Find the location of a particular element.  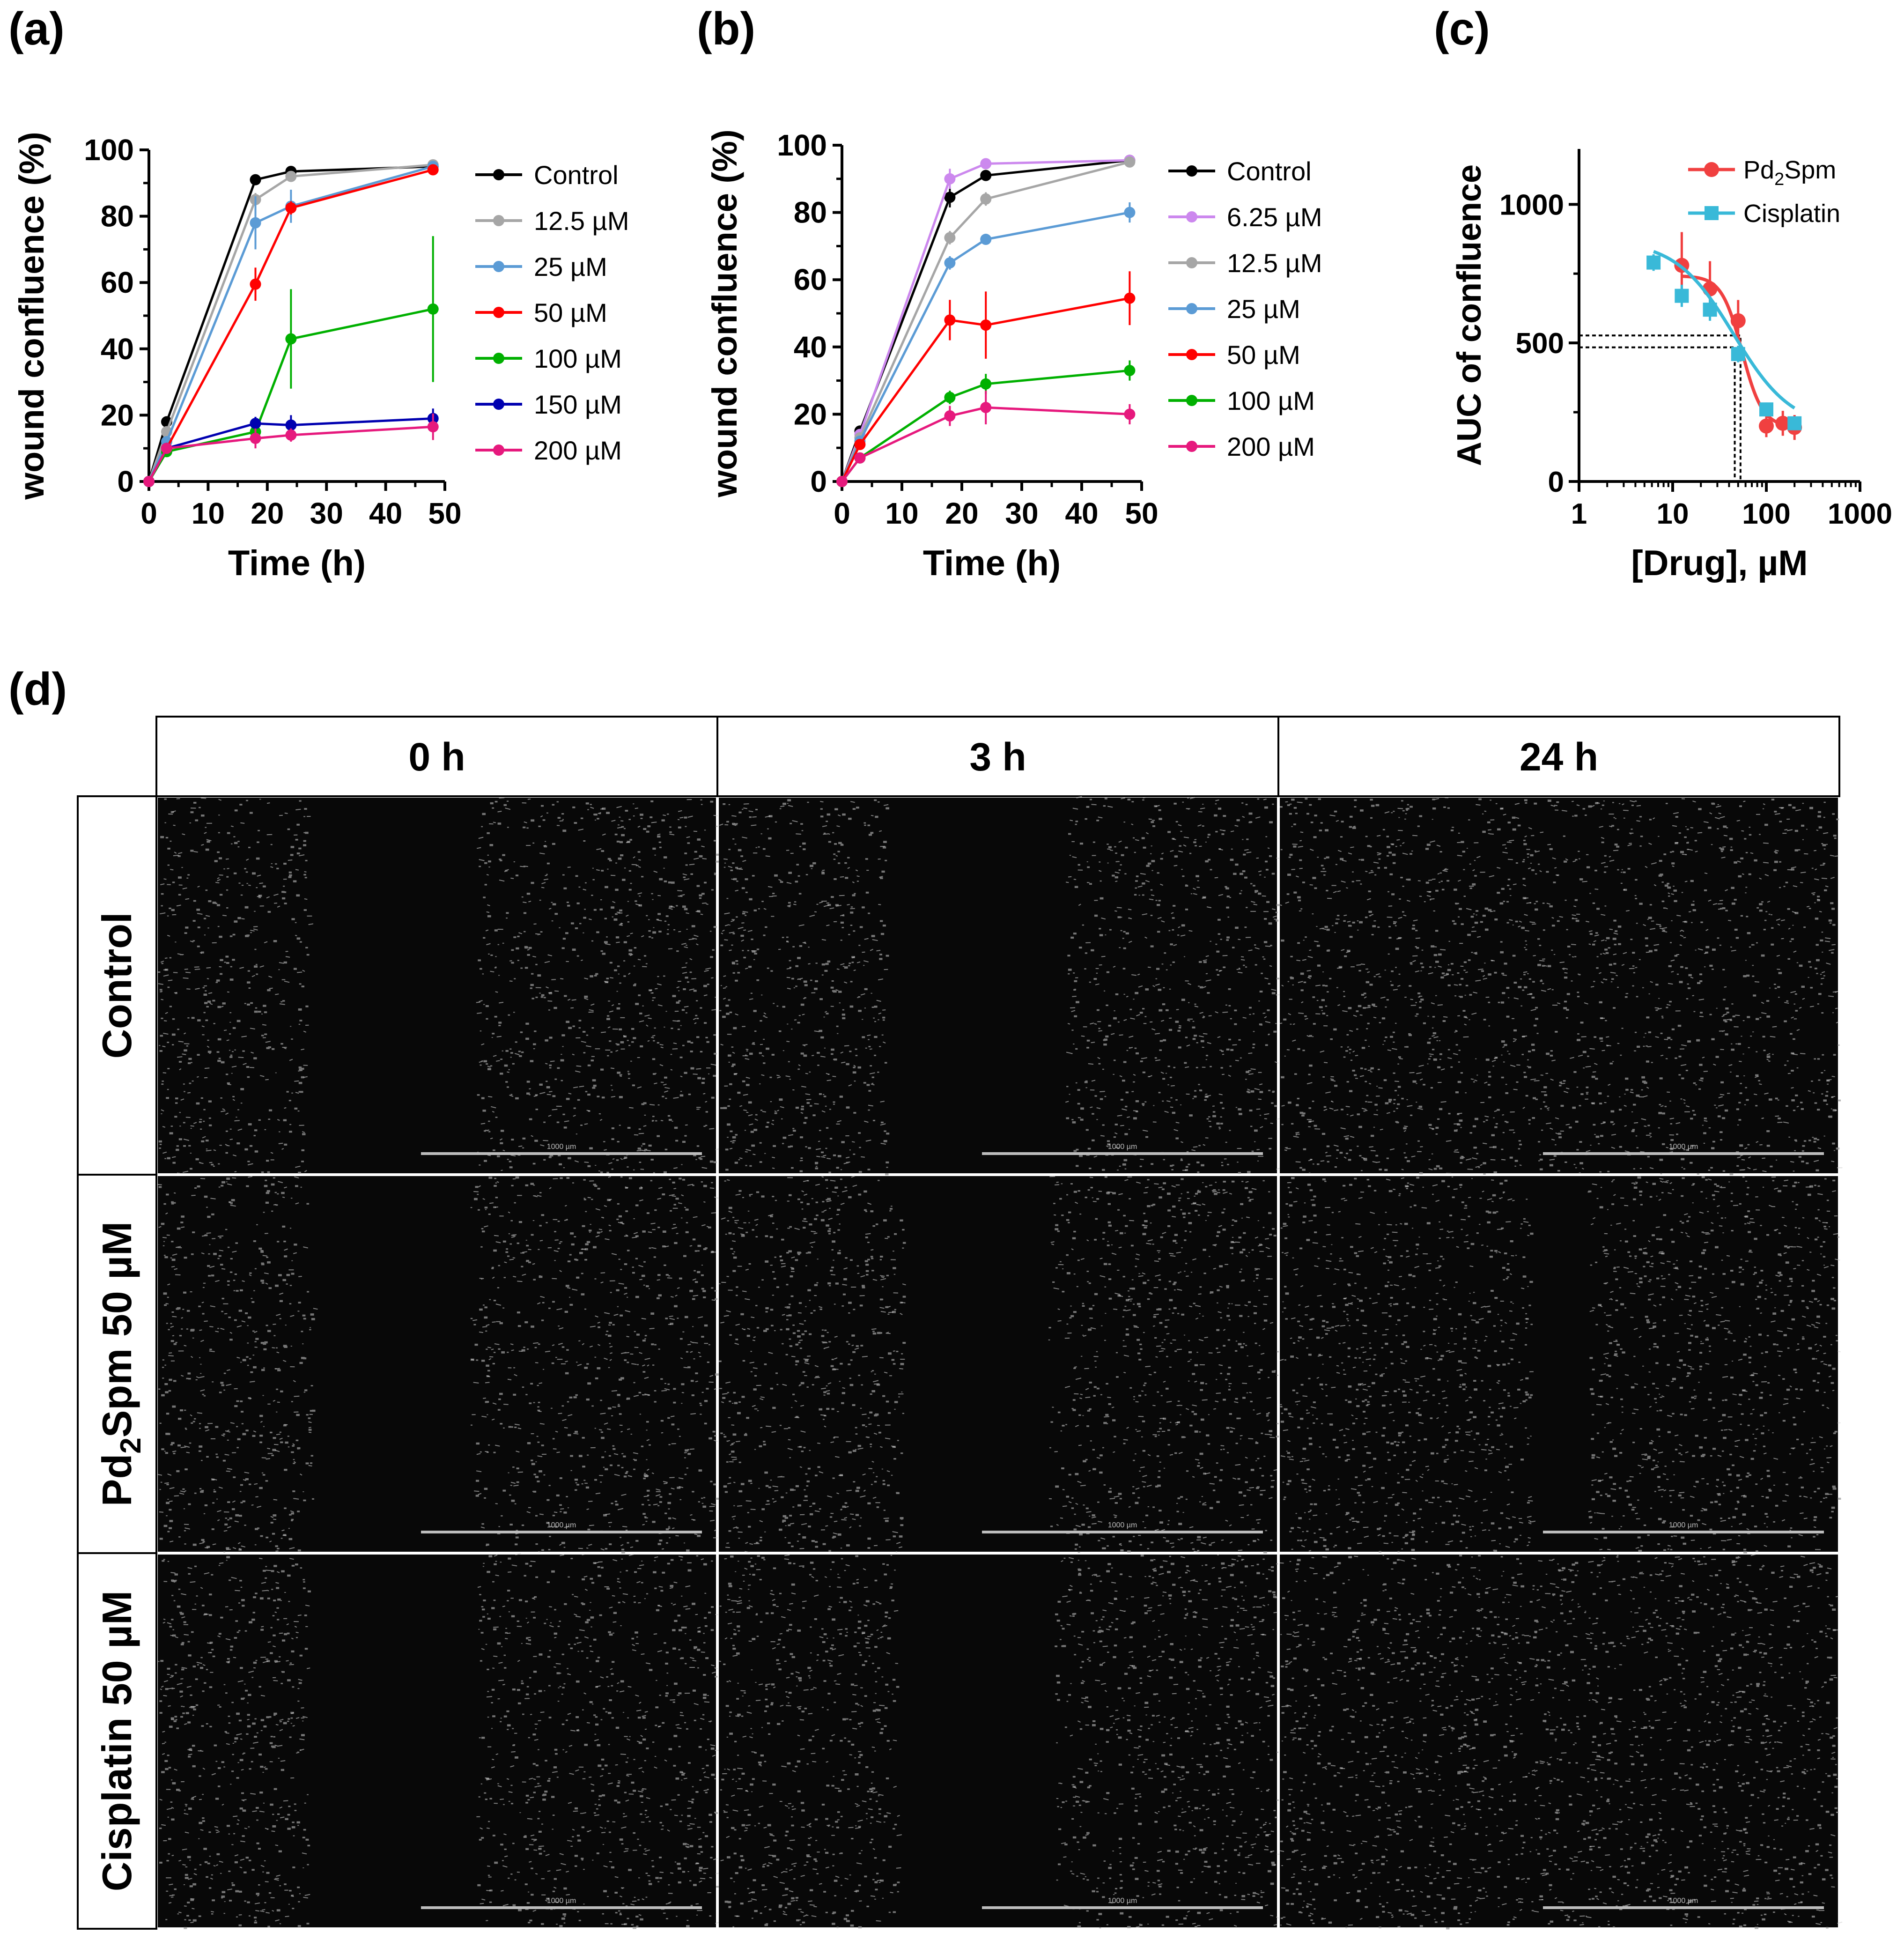

x-tick-label: 50 is located at coordinates (1141, 513).